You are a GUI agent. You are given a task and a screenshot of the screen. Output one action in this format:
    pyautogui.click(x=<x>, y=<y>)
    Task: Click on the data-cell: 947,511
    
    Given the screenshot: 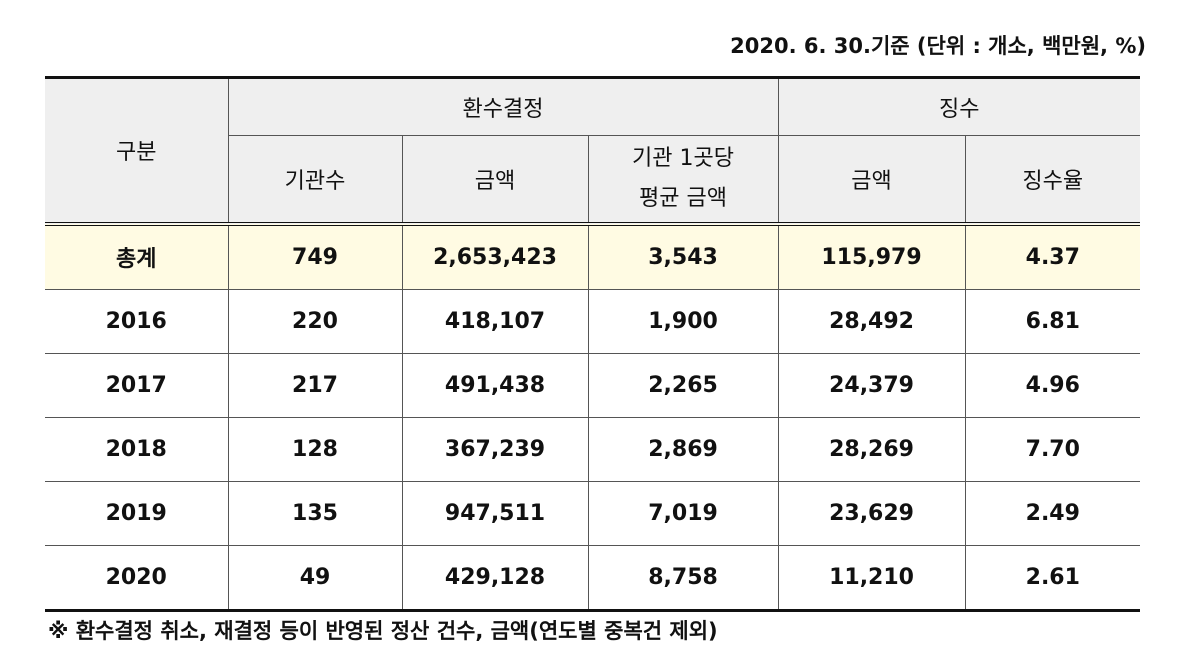 What is the action you would take?
    pyautogui.click(x=495, y=513)
    